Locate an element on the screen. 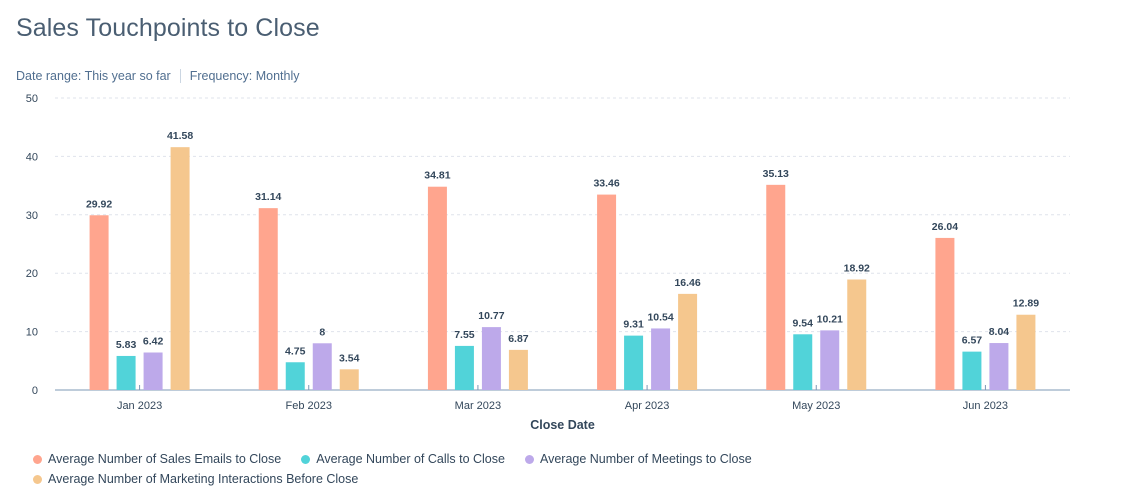 Image resolution: width=1136 pixels, height=504 pixels. legend-item-calls: Average Number of Calls to Close is located at coordinates (403, 459).